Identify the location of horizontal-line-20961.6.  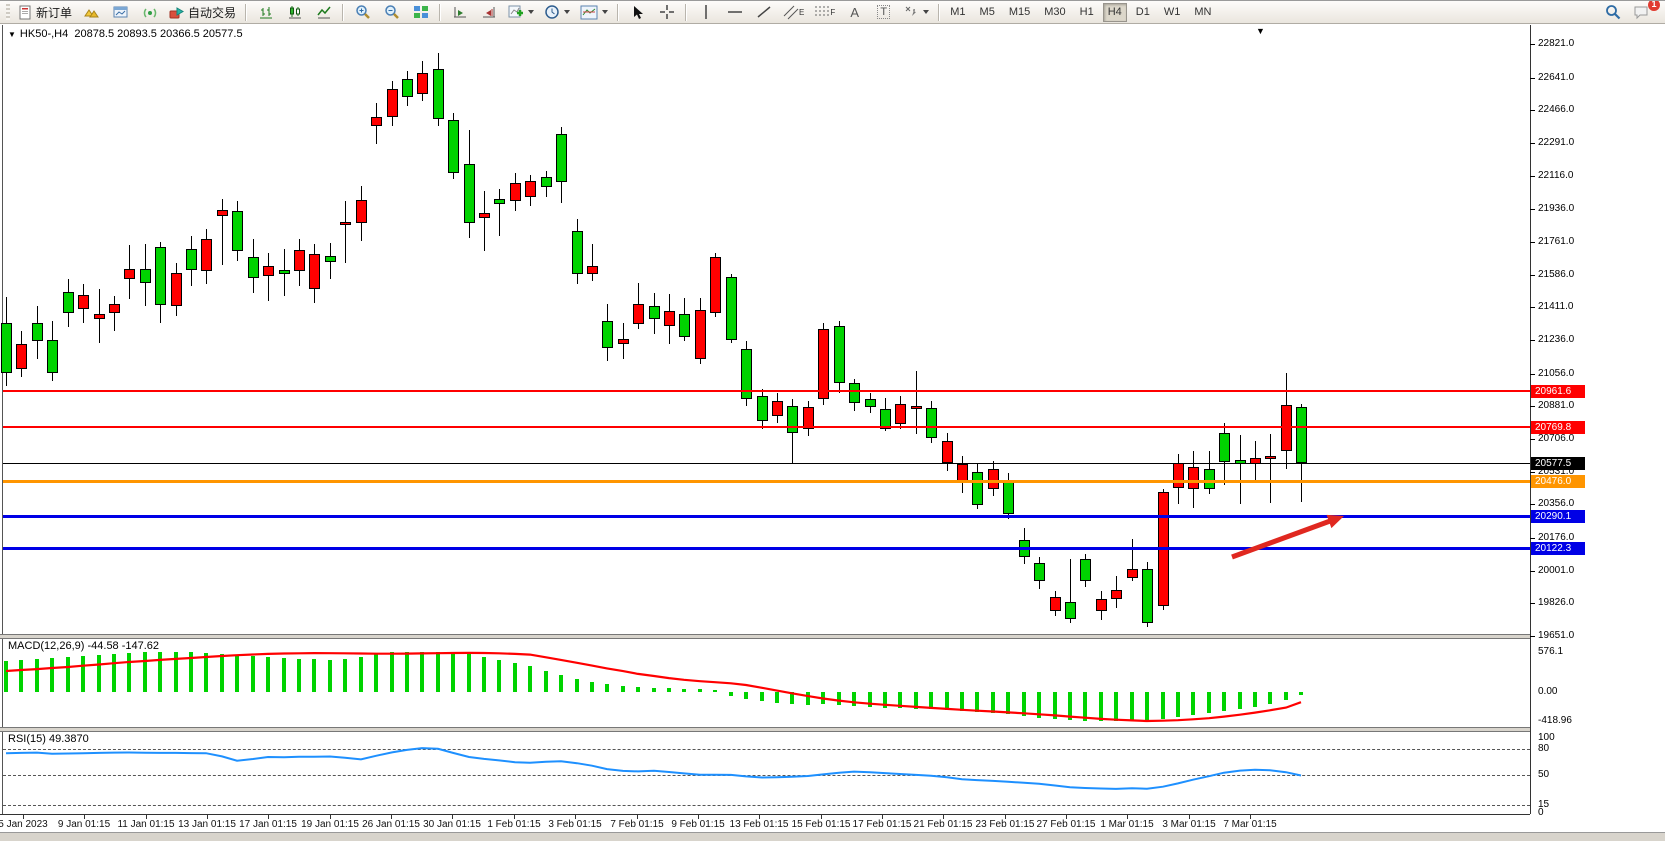
(766, 391).